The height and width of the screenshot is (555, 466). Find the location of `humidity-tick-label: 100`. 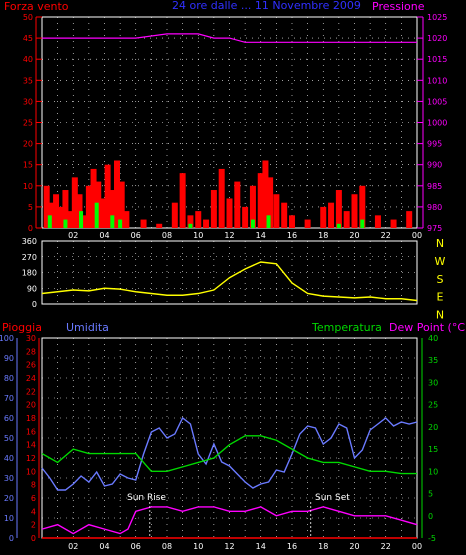

humidity-tick-label: 100 is located at coordinates (7, 338).